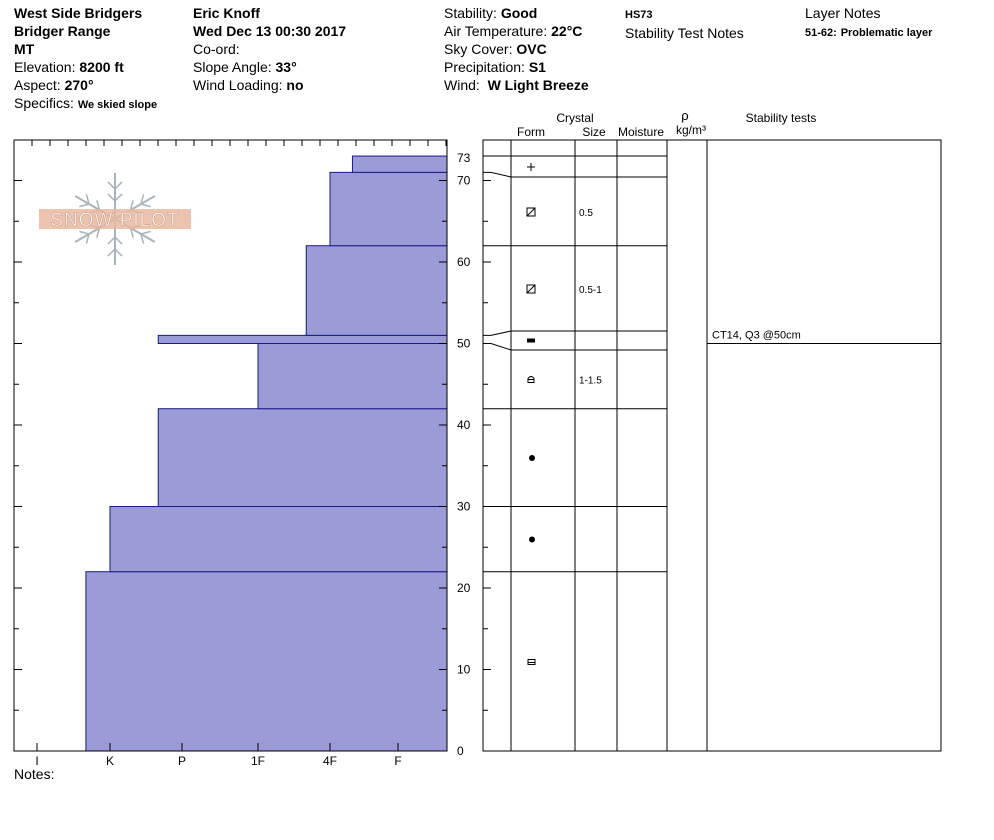 The image size is (994, 840). I want to click on layer-note-range: 51-62:, so click(821, 33).